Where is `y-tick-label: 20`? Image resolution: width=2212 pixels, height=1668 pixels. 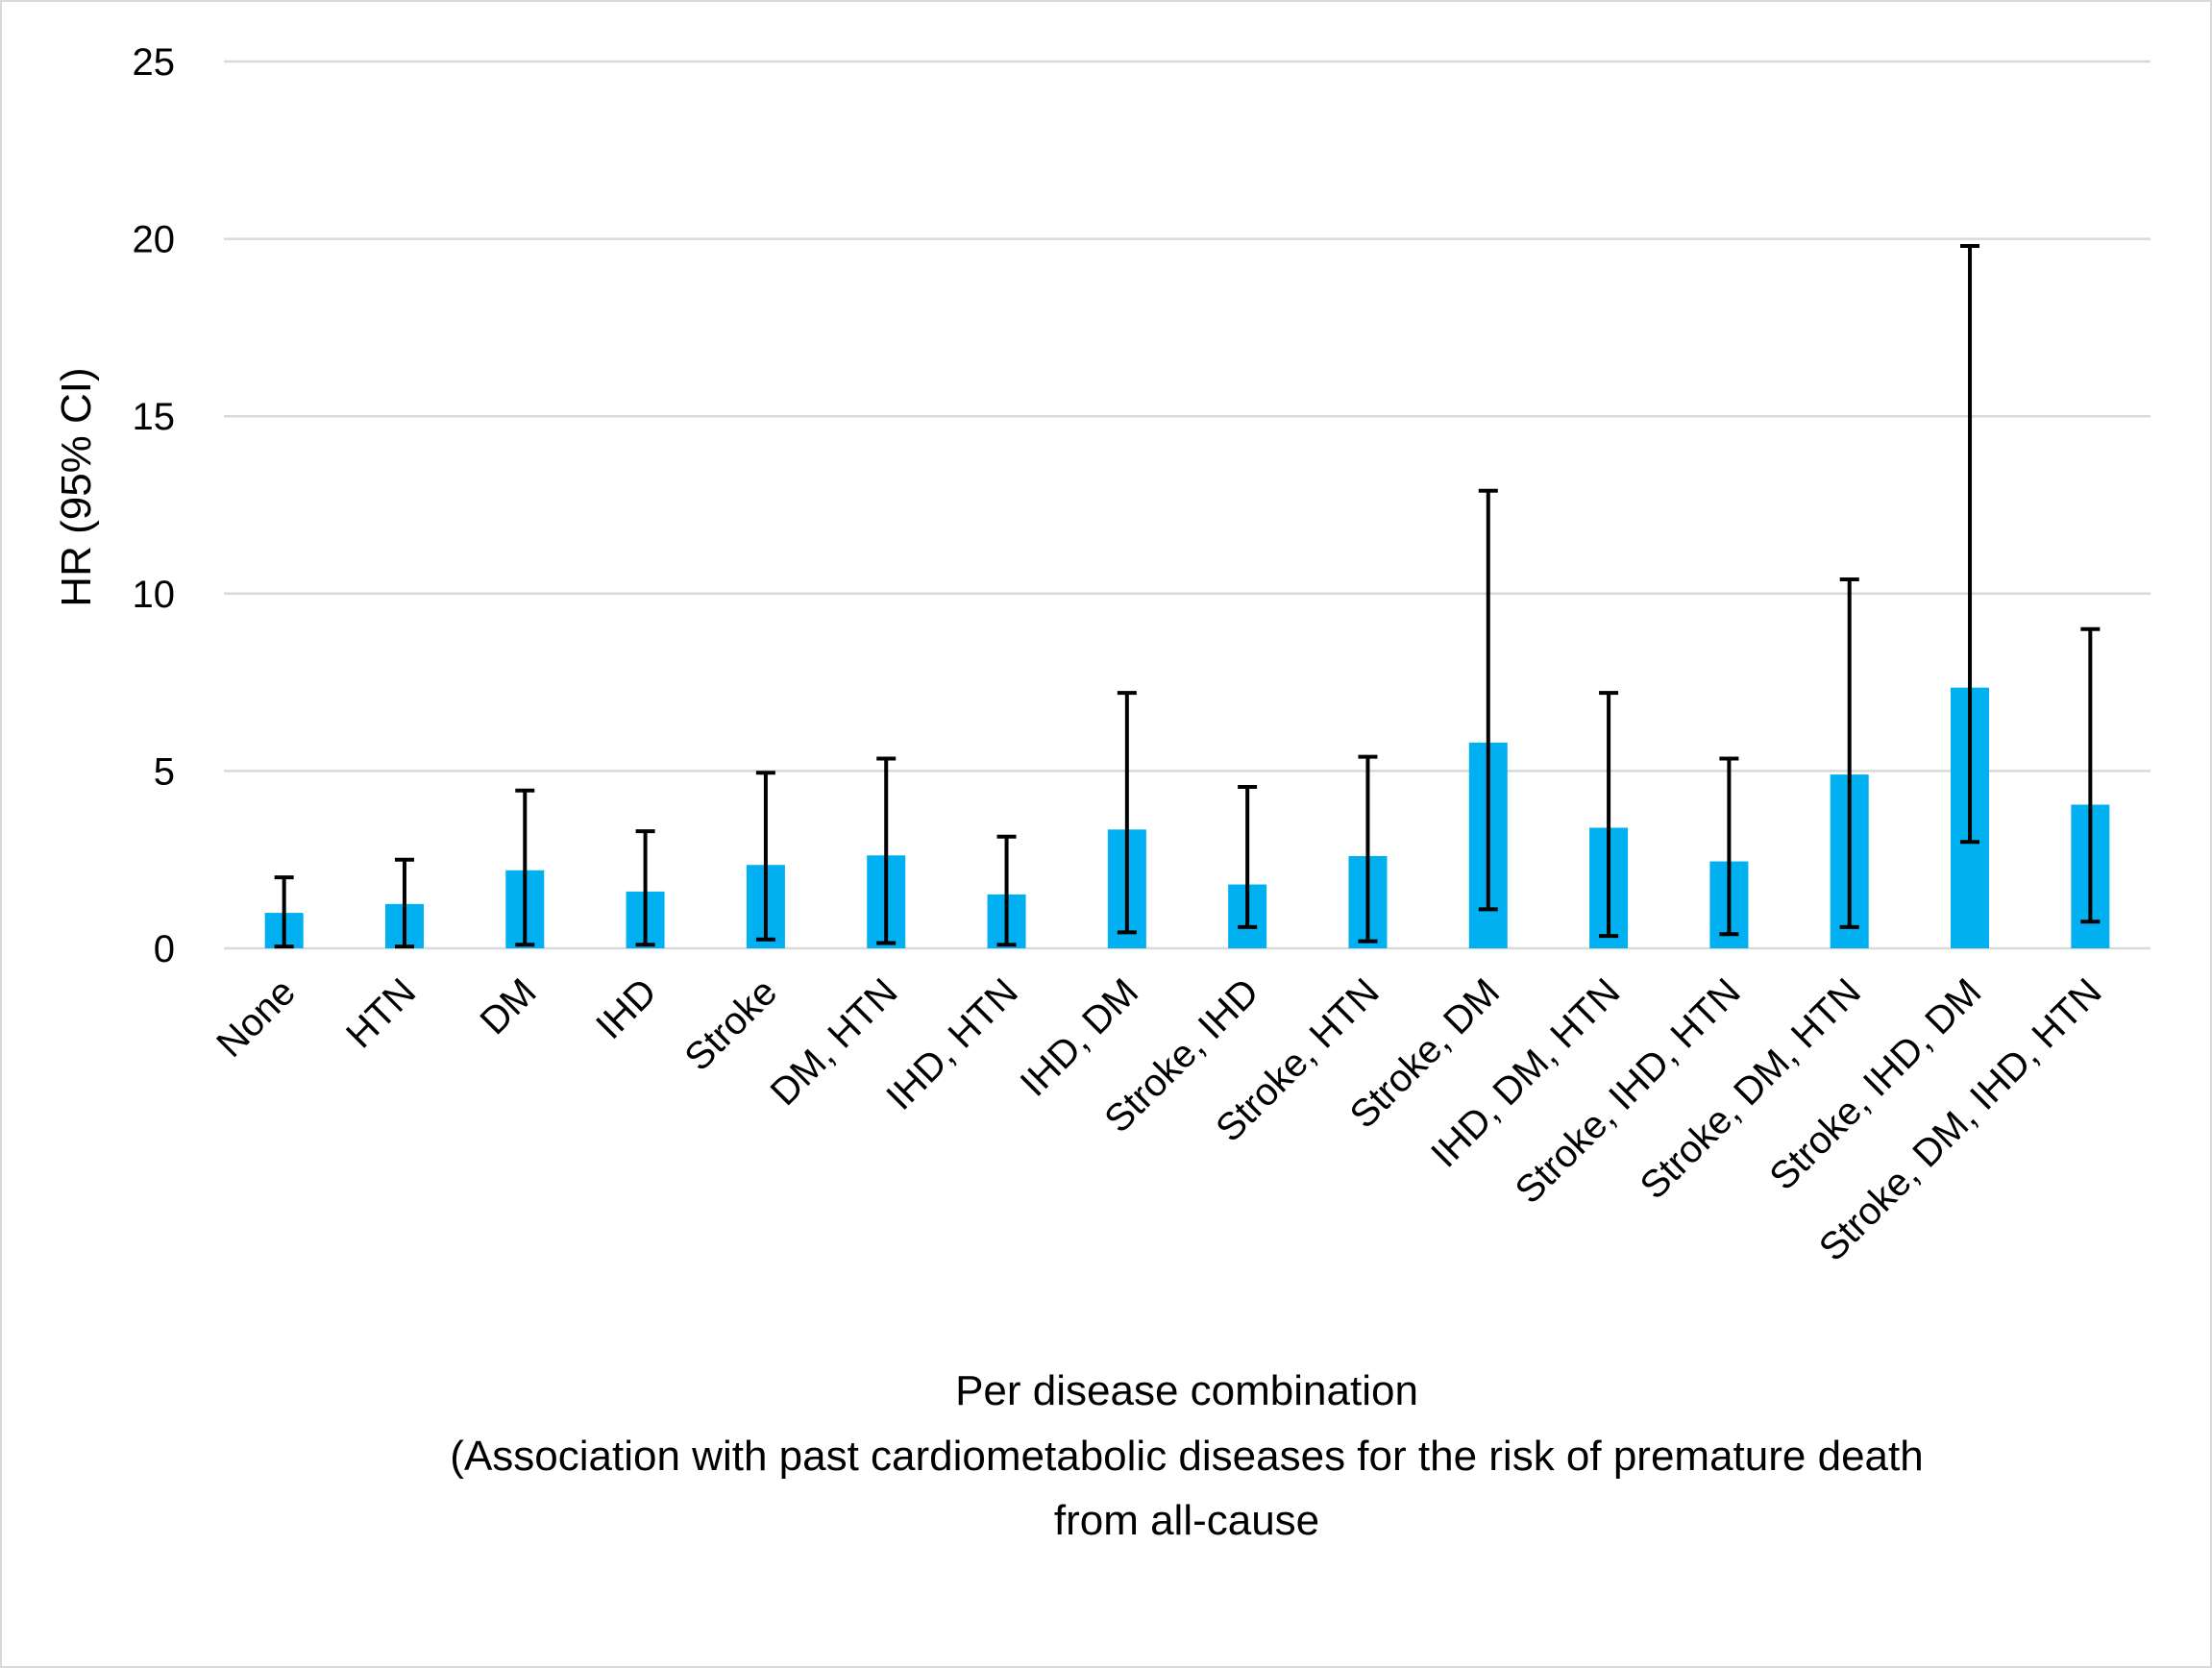
y-tick-label: 20 is located at coordinates (154, 240).